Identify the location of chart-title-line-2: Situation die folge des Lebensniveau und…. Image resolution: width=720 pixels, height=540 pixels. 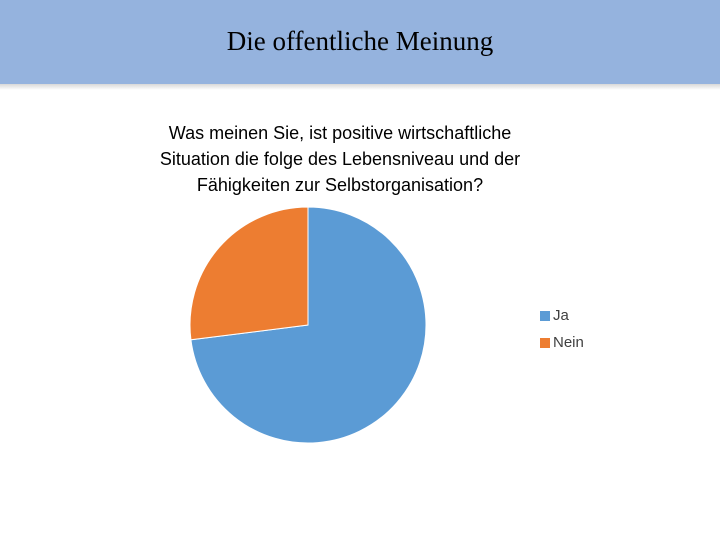
(340, 159).